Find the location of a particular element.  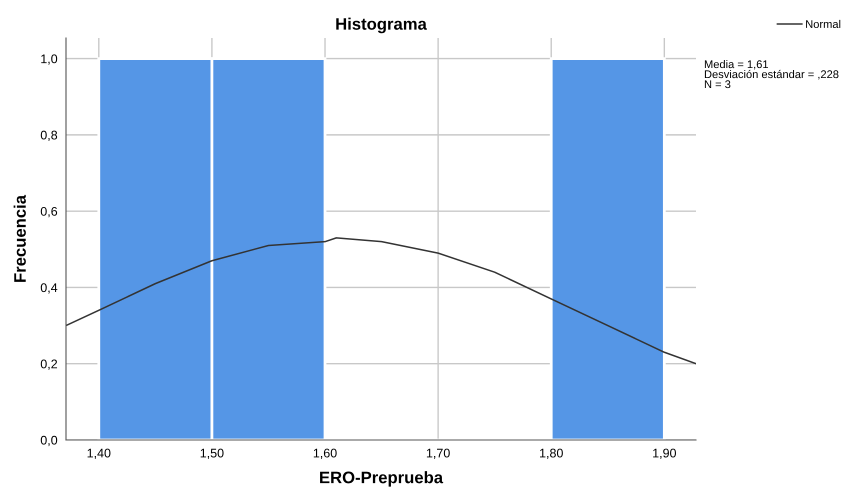

y-tick-label: 0,6 is located at coordinates (49, 212).